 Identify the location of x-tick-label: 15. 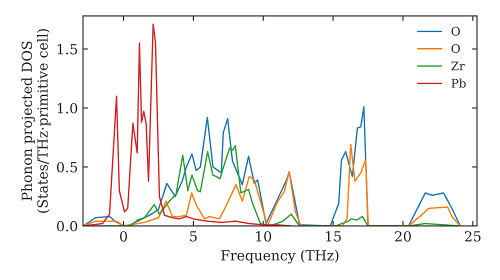
(333, 236).